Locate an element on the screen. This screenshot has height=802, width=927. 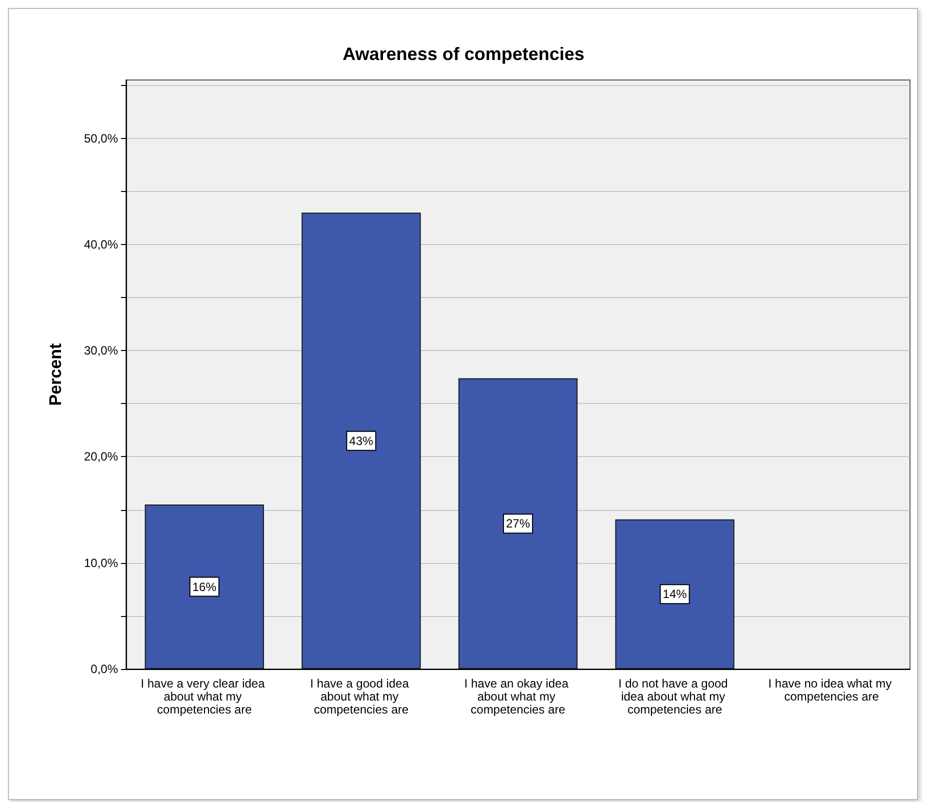
x-tick-label: I have no idea what my competencies are is located at coordinates (831, 690).